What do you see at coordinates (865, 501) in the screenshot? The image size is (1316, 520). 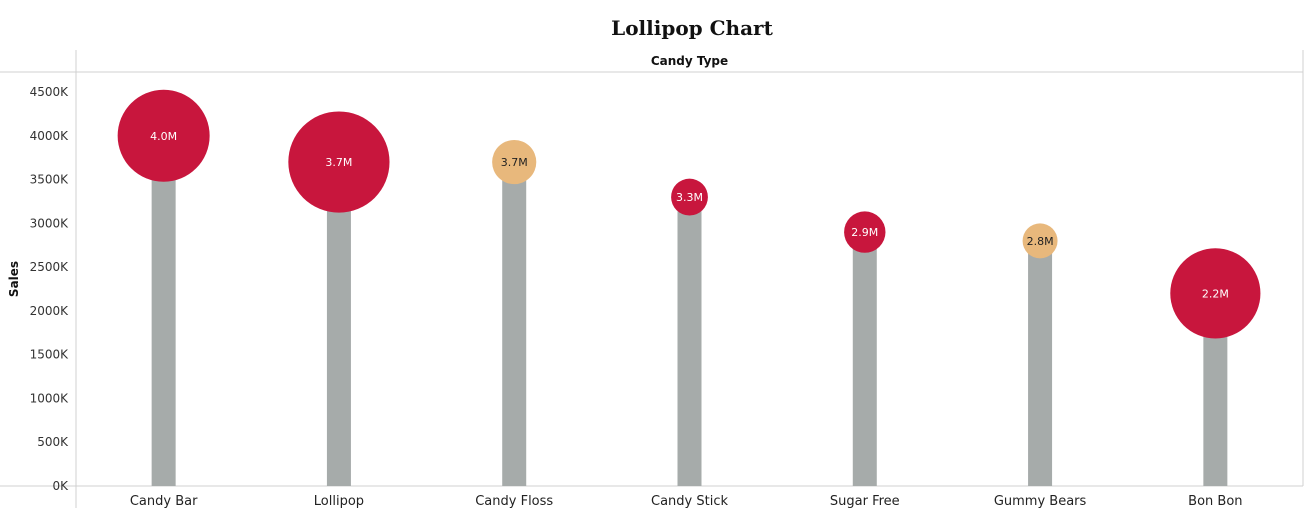 I see `category-label: Sugar Free` at bounding box center [865, 501].